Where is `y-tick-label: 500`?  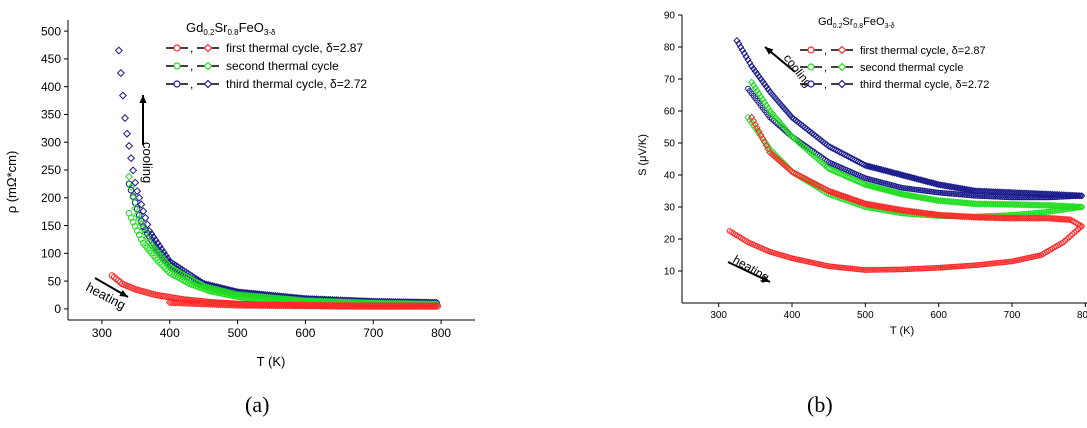
y-tick-label: 500 is located at coordinates (51, 31).